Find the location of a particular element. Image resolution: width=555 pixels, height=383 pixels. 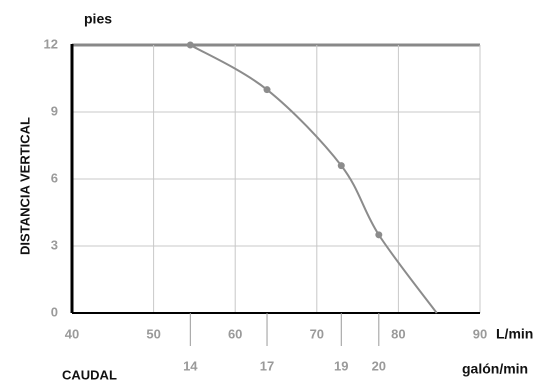

x-tick-label: 40 is located at coordinates (72, 333).